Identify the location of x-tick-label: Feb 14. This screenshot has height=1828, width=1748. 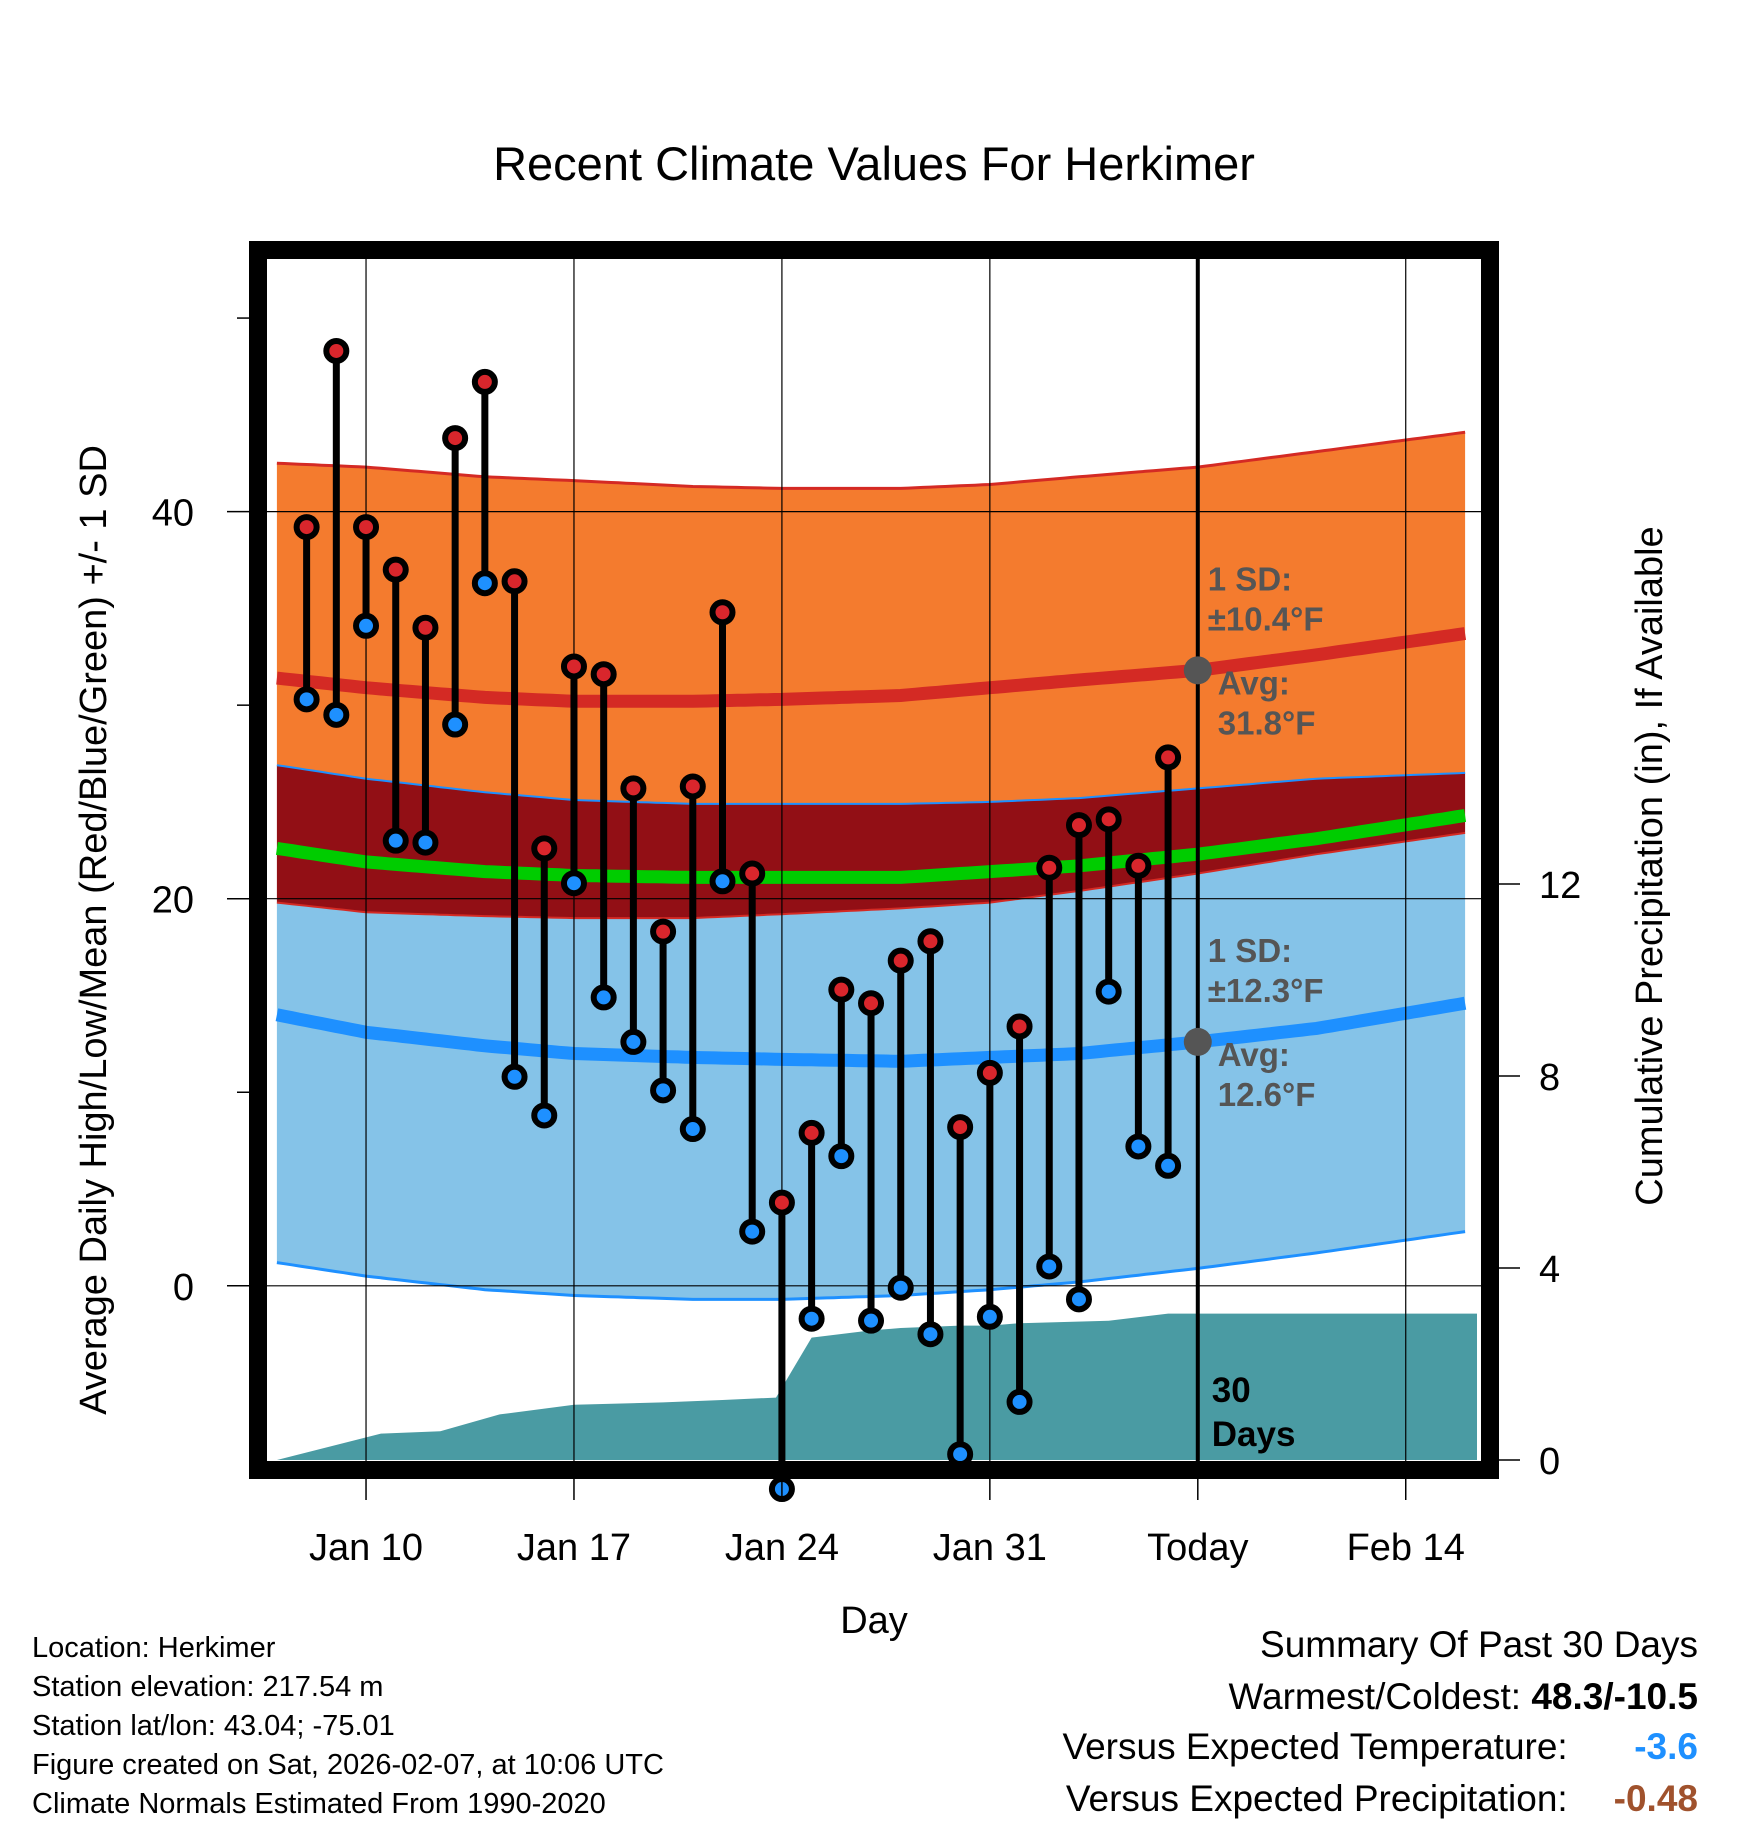
(1406, 1548).